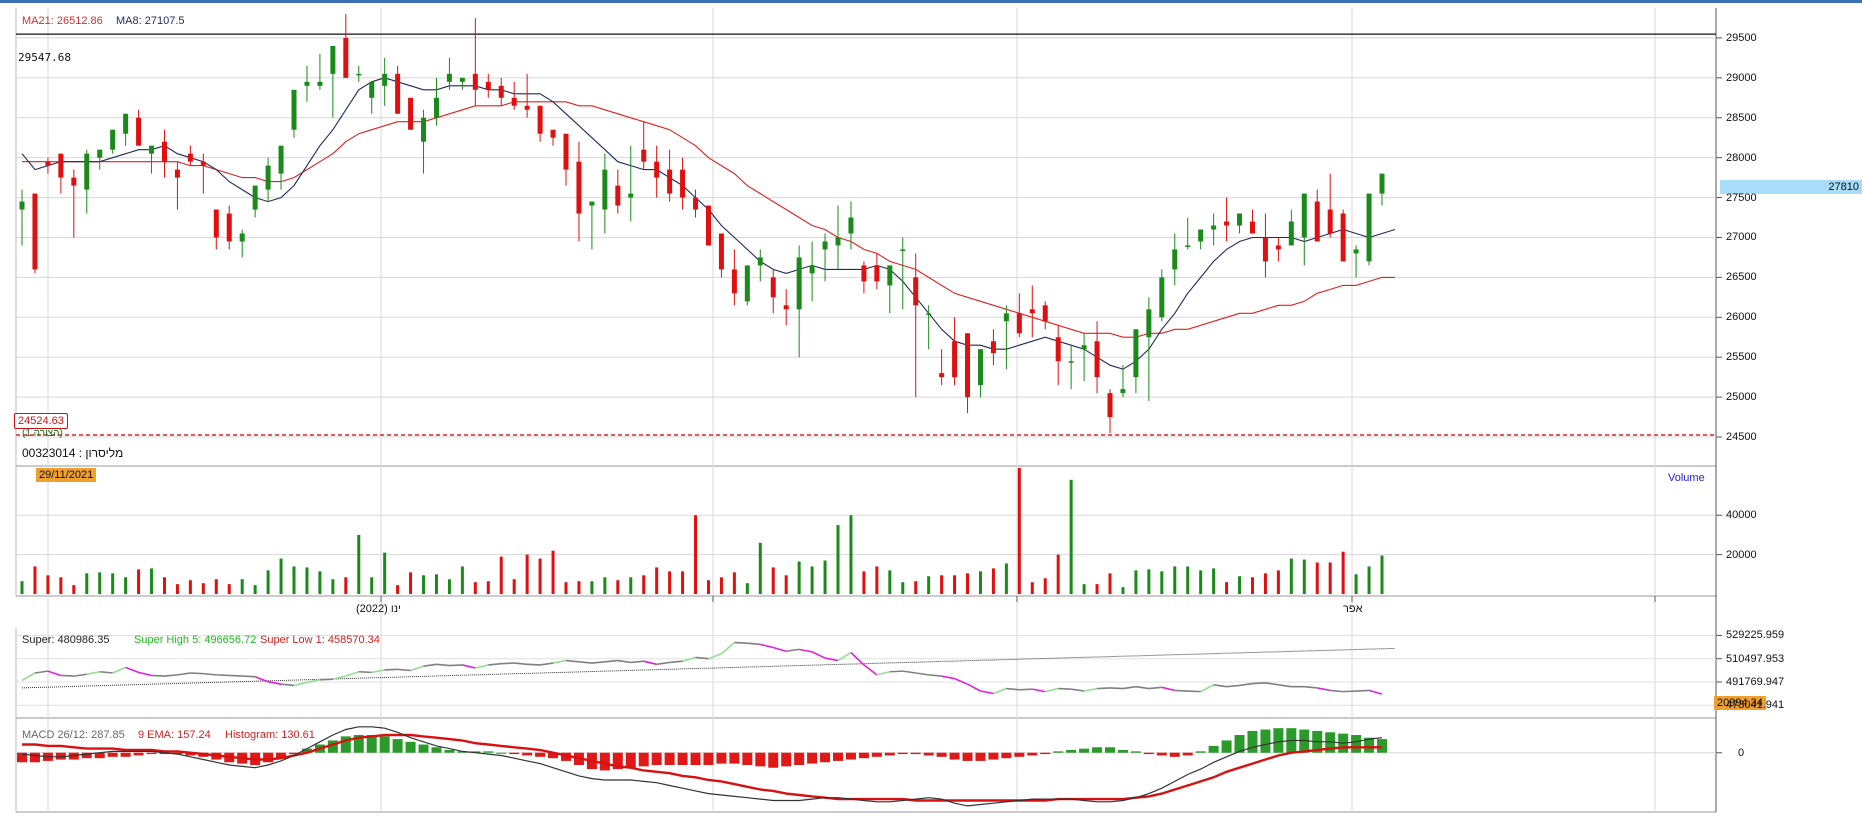  I want to click on price-tick-label: 26000, so click(1741, 317).